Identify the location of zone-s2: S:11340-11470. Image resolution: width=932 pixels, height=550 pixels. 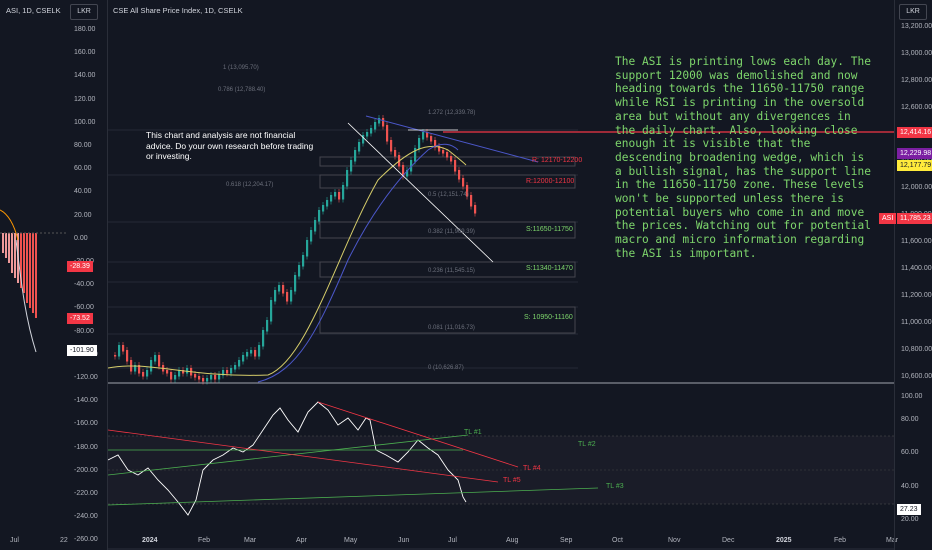
(549, 268).